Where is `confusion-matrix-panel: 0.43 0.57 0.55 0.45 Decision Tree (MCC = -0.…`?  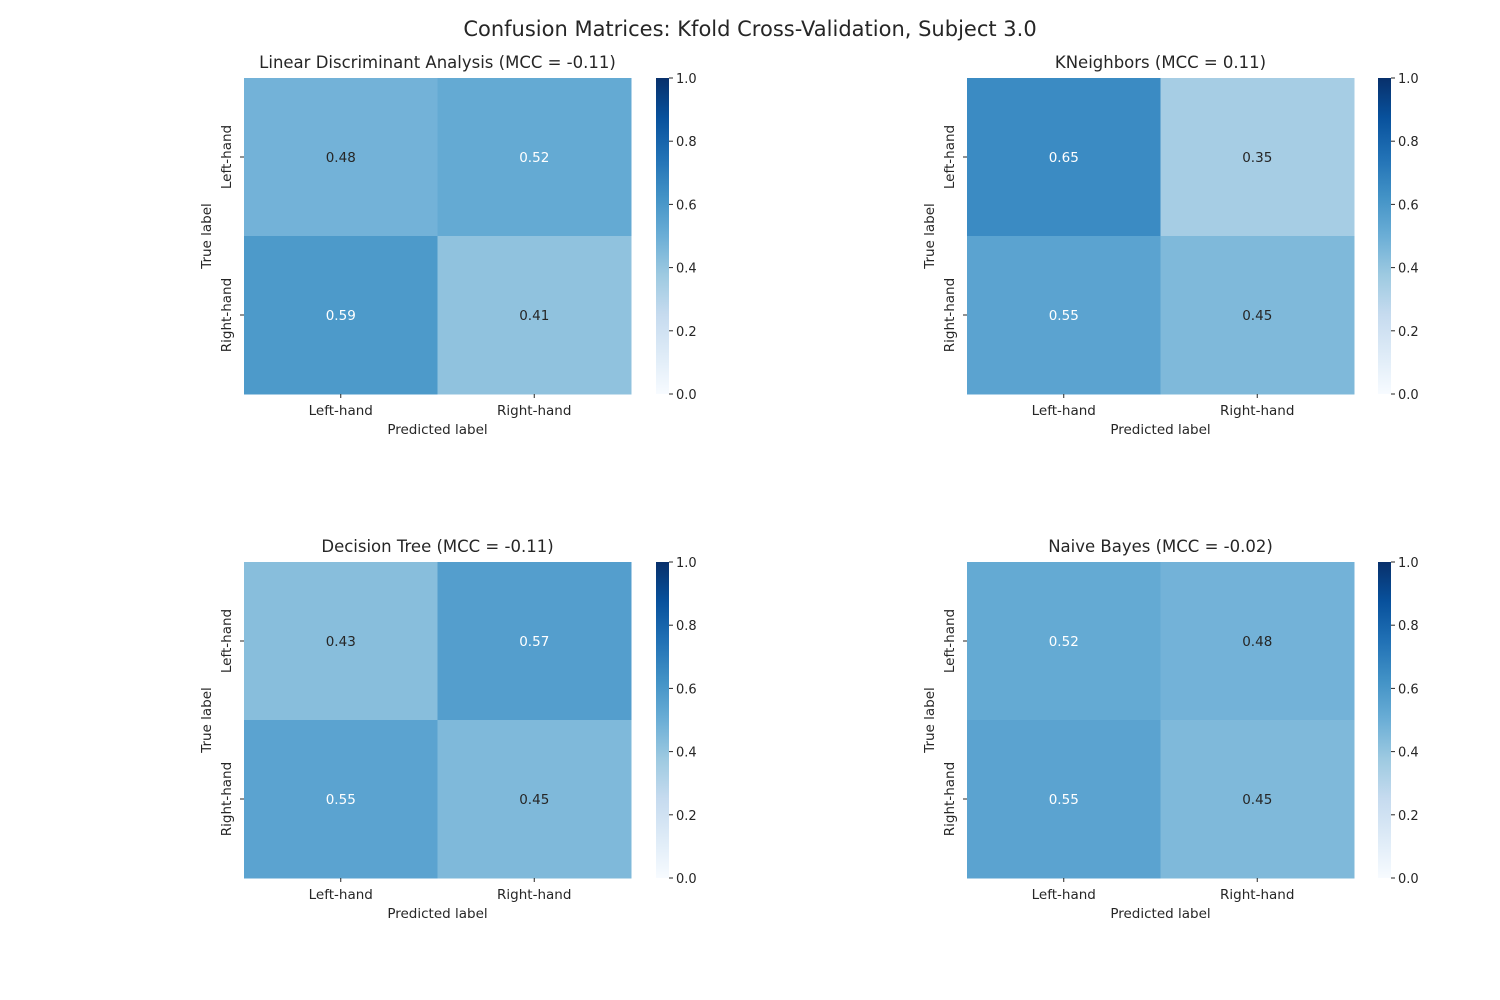 confusion-matrix-panel: 0.43 0.57 0.55 0.45 Decision Tree (MCC = -0.… is located at coordinates (448, 729).